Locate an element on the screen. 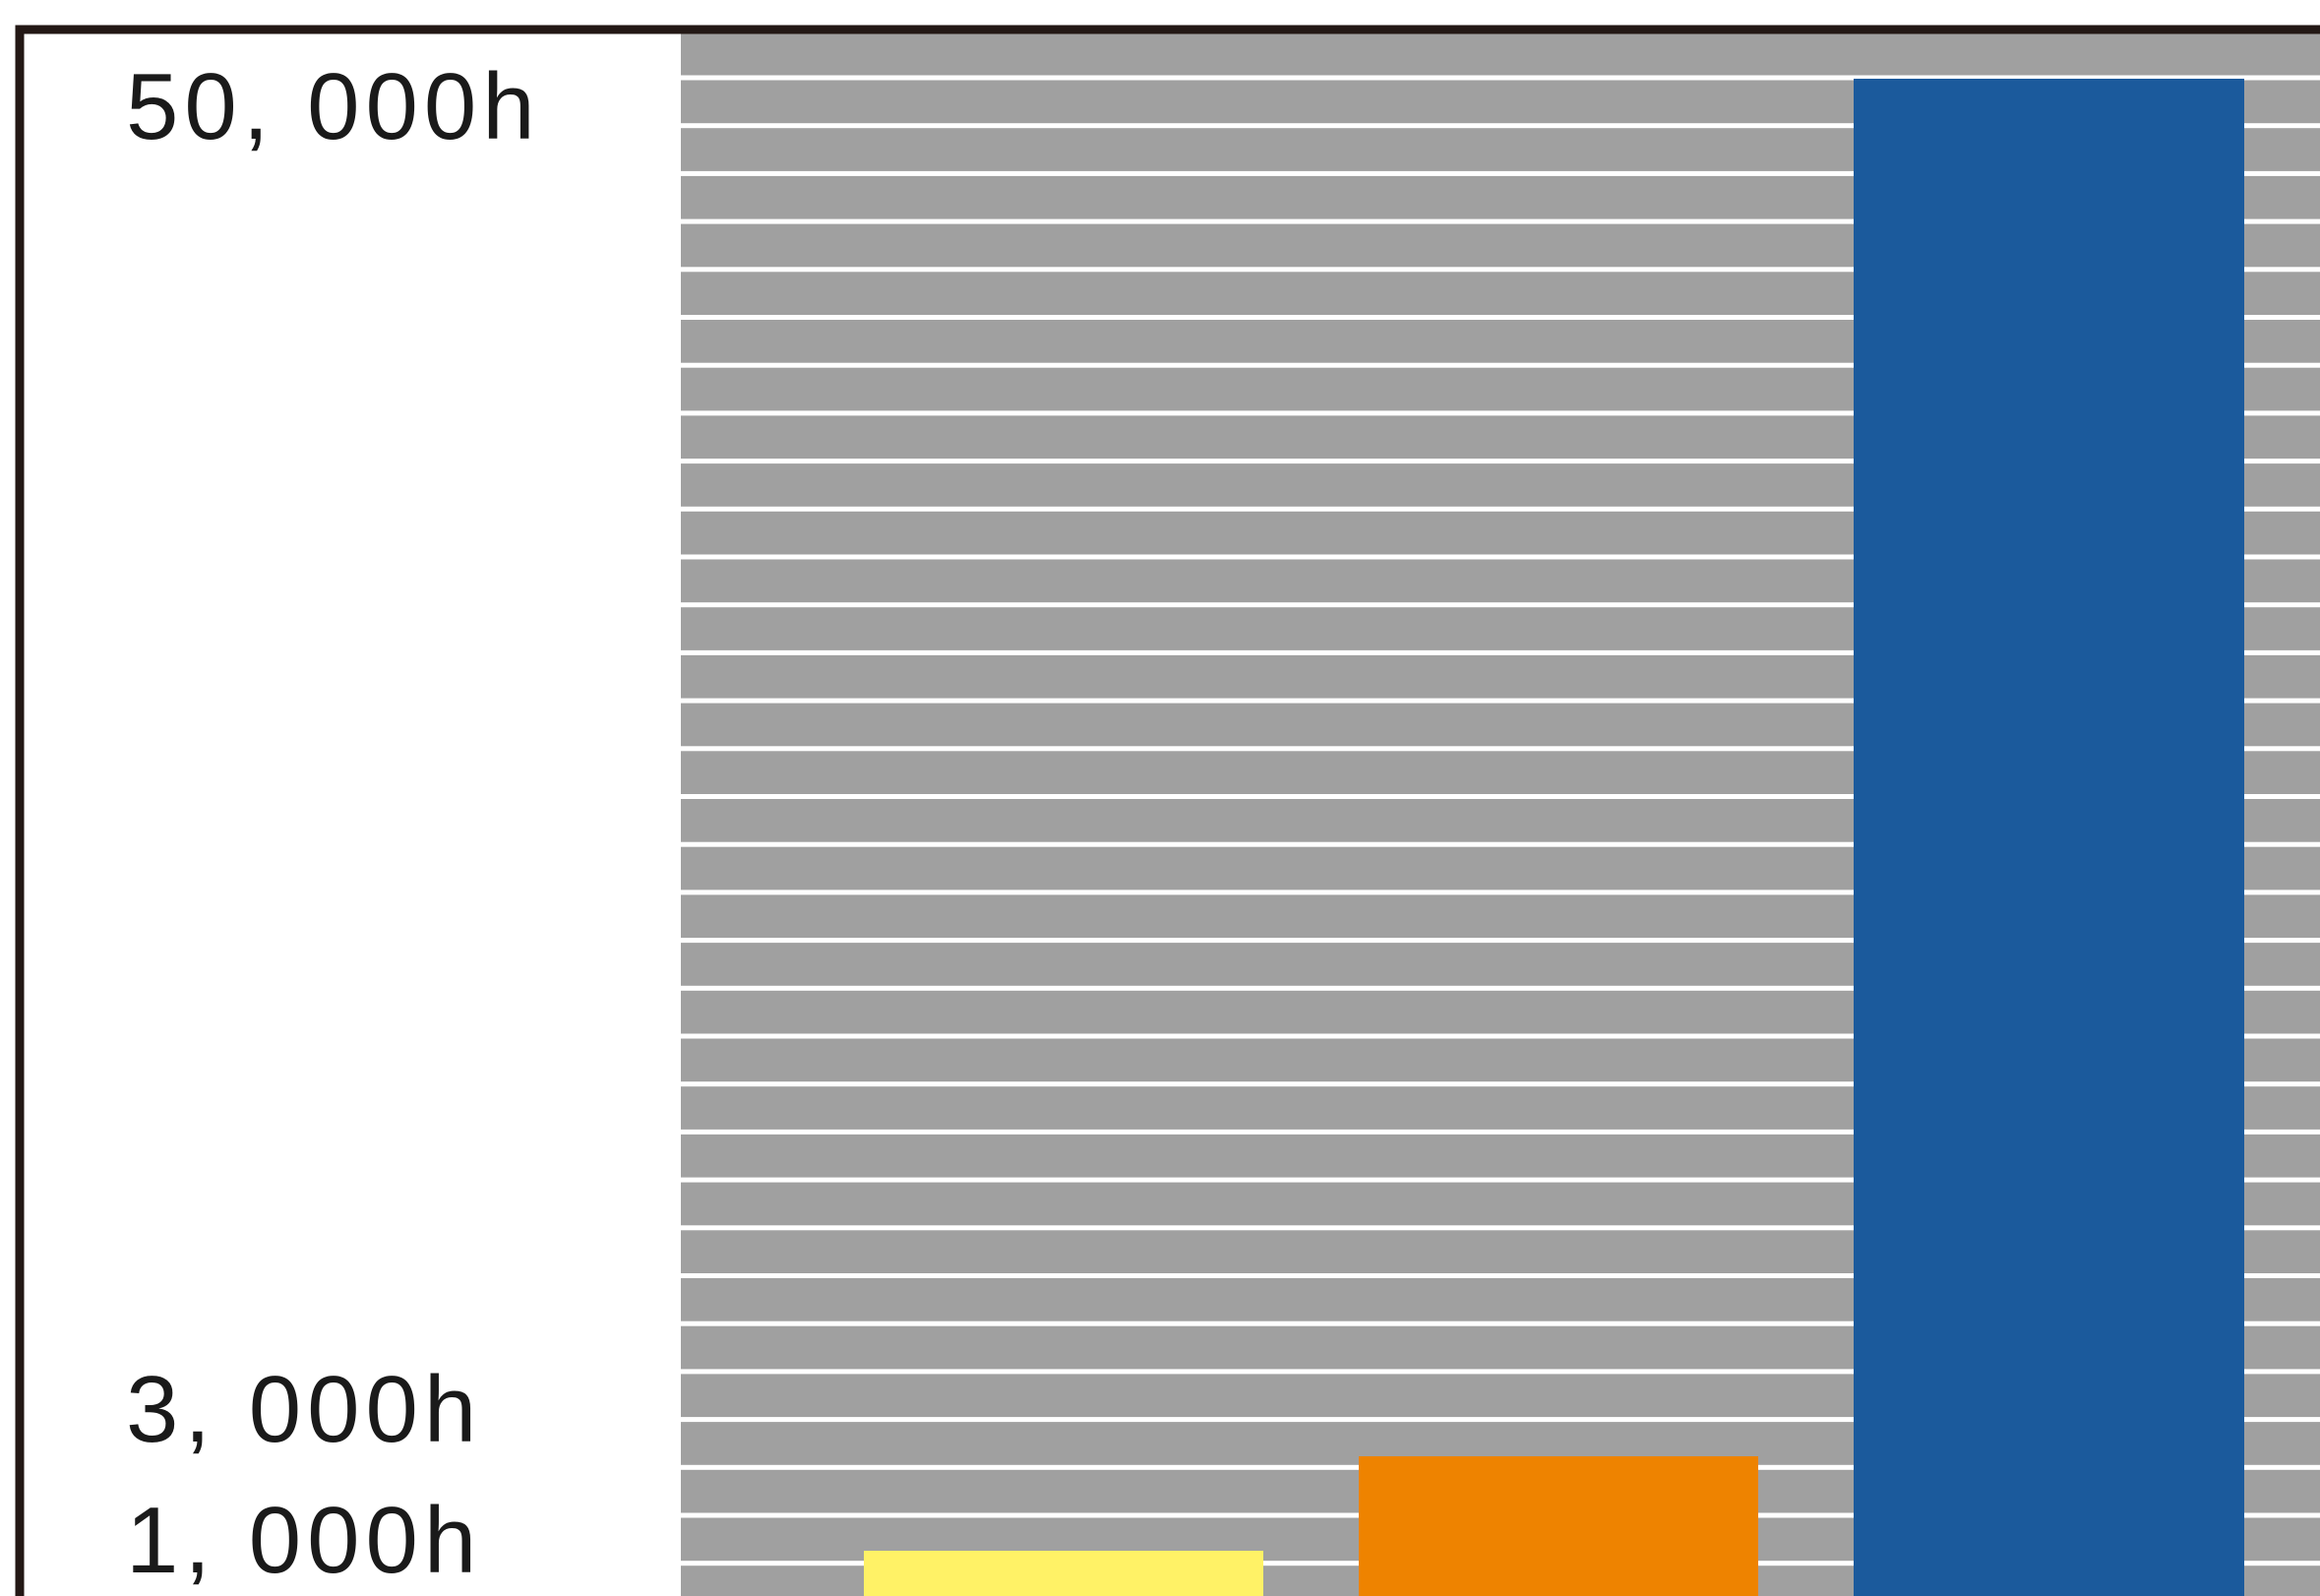 This screenshot has width=2320, height=1596. y-tick-label: 50, 000h is located at coordinates (333, 106).